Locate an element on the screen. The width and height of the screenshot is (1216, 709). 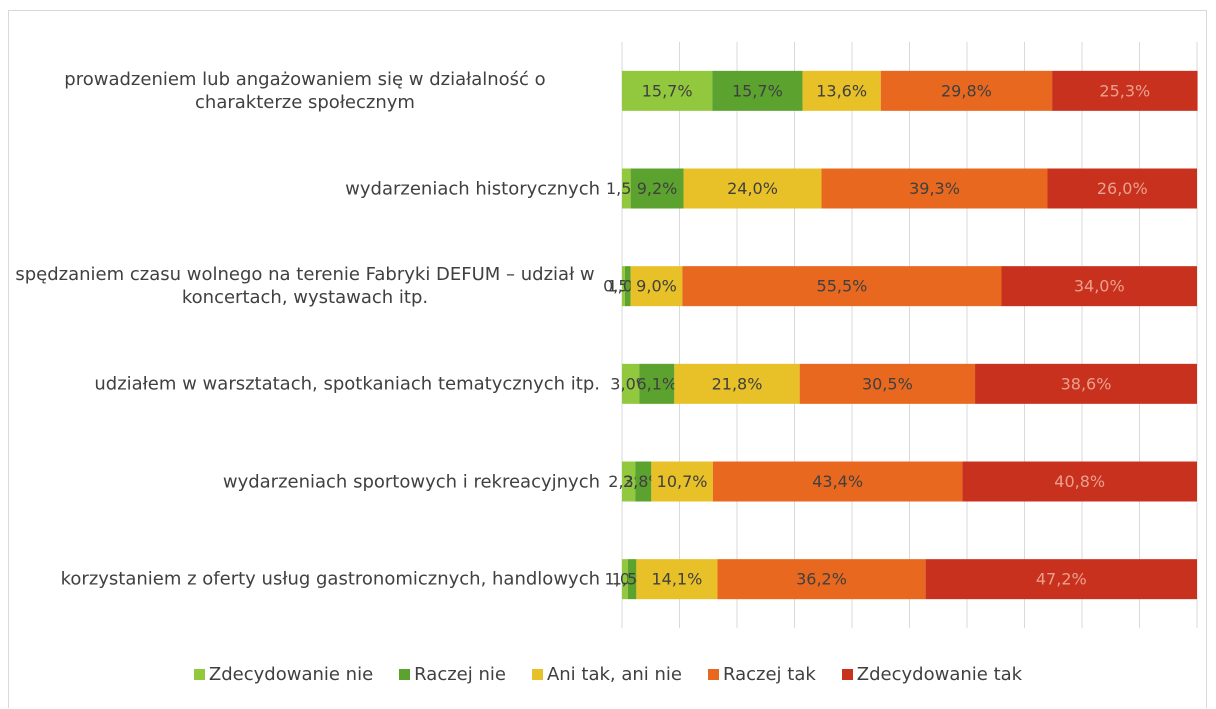
value-label: 6,1% is located at coordinates (656, 383).